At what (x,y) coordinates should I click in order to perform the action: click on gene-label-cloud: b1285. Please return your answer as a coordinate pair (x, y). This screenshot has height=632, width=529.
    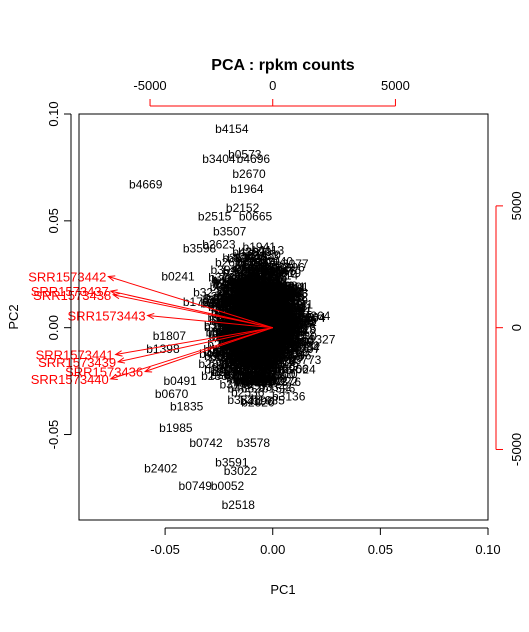
    Looking at the image, I should click on (266, 308).